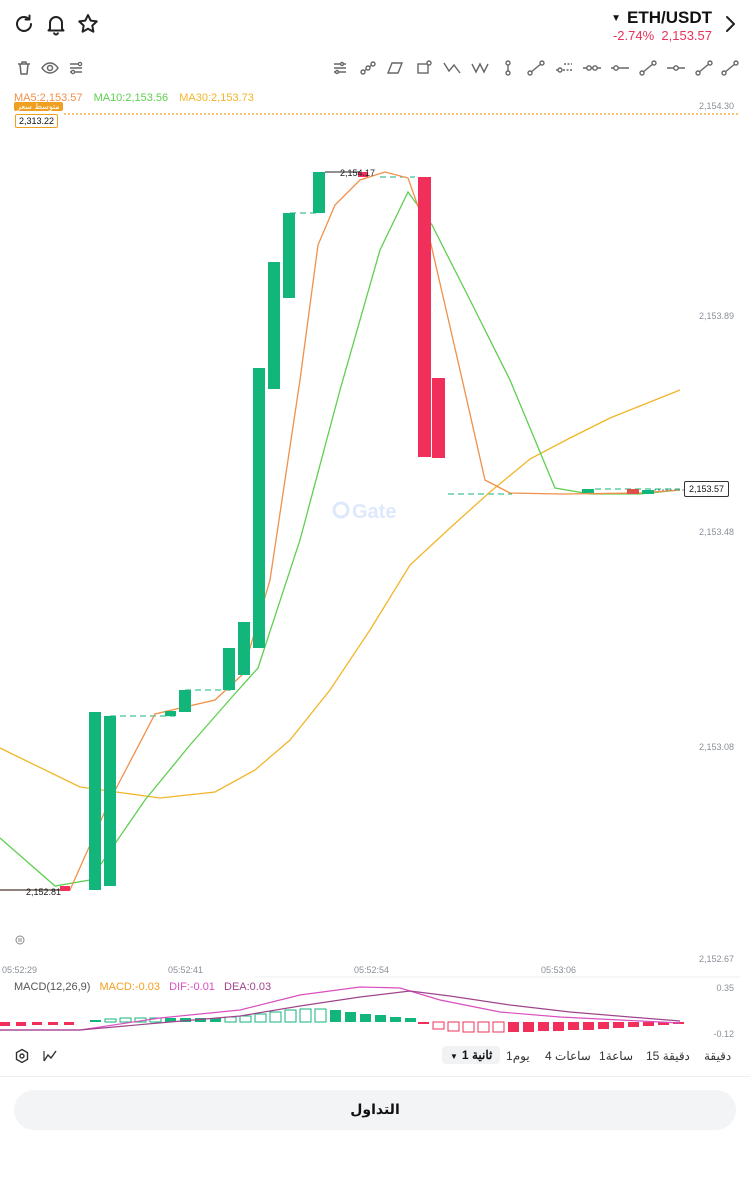  I want to click on bell-icon, so click(56, 24).